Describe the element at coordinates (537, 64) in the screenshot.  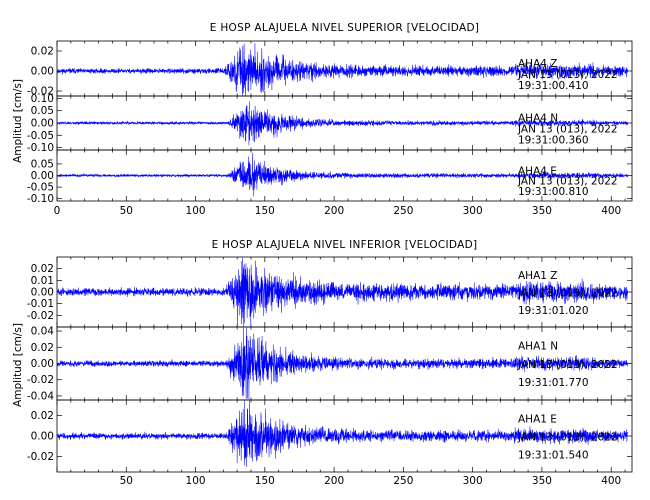
I see `station-component-label: AHA4 Z` at that location.